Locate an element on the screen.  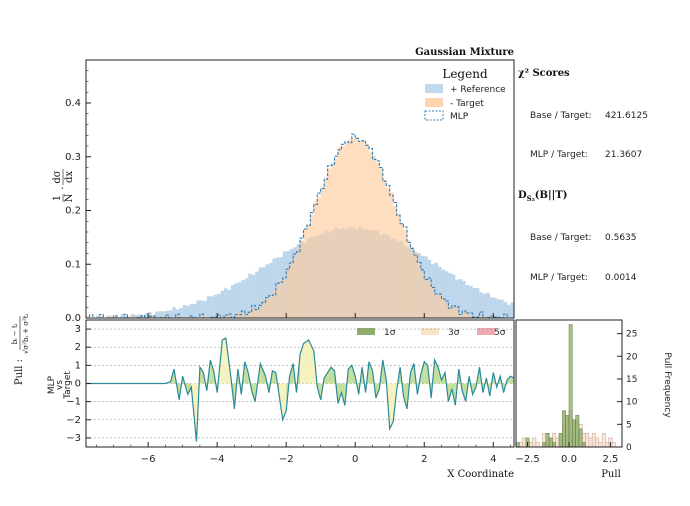
ratio-xtick-label: −4 is located at coordinates (217, 459).